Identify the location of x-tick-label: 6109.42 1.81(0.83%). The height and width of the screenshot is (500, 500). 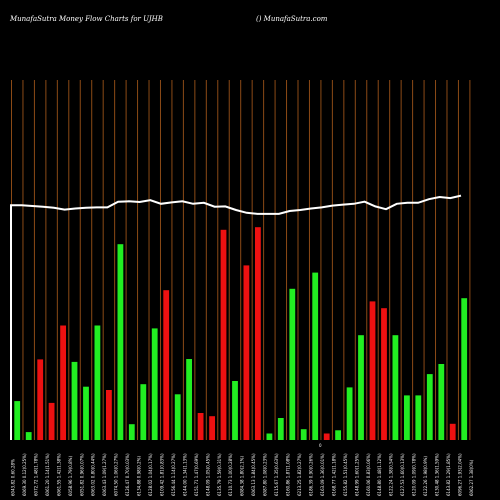
(162, 474).